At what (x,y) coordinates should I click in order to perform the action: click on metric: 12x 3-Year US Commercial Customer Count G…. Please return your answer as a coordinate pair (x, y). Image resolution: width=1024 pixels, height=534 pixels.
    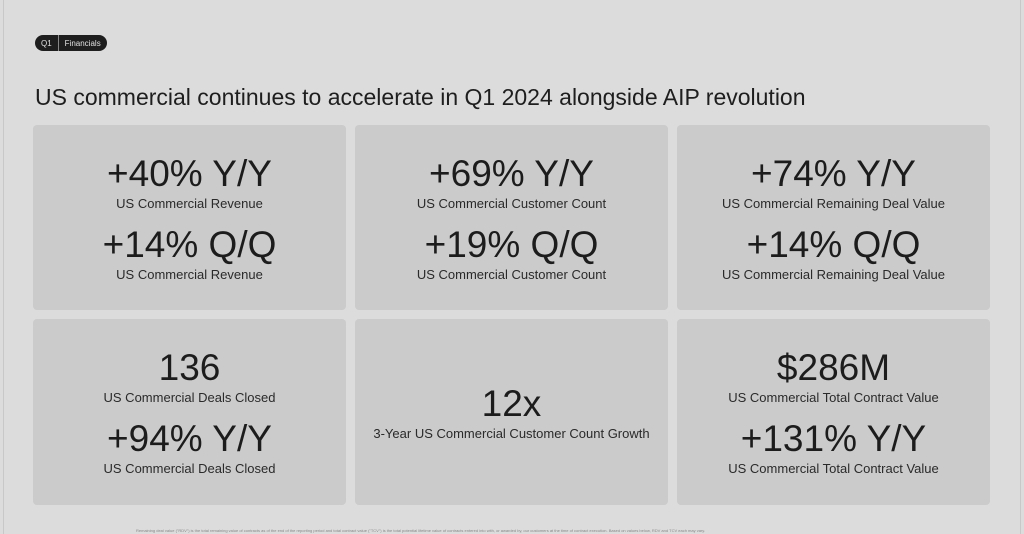
    Looking at the image, I should click on (511, 411).